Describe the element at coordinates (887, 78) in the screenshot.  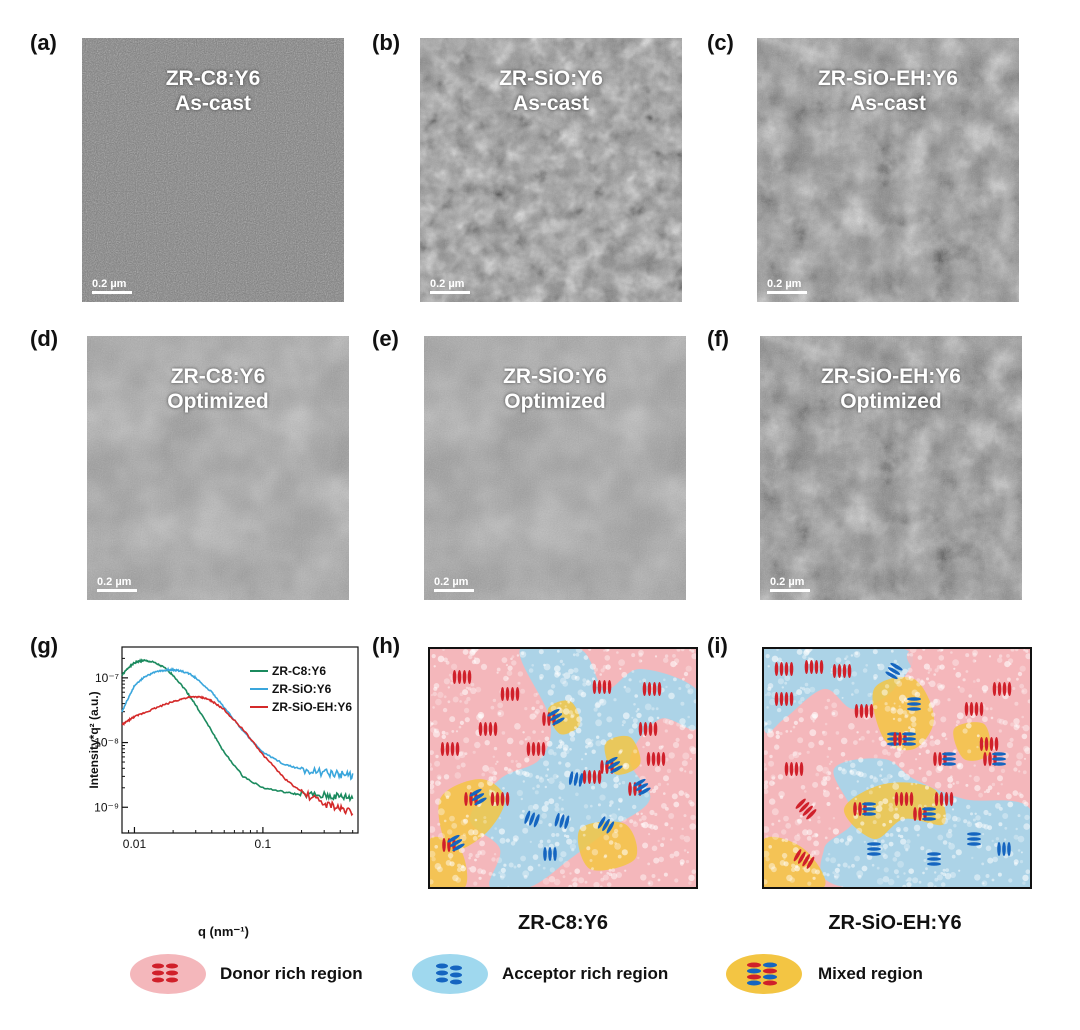
I see `tem-sample-name: ZR-SiO-EH:Y6` at that location.